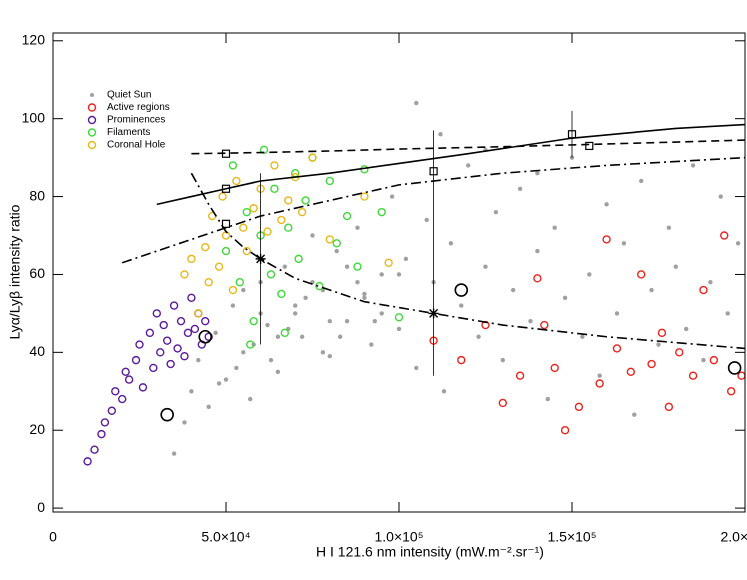 Image resolution: width=747 pixels, height=580 pixels. What do you see at coordinates (41, 507) in the screenshot?
I see `y-tick-label: 0` at bounding box center [41, 507].